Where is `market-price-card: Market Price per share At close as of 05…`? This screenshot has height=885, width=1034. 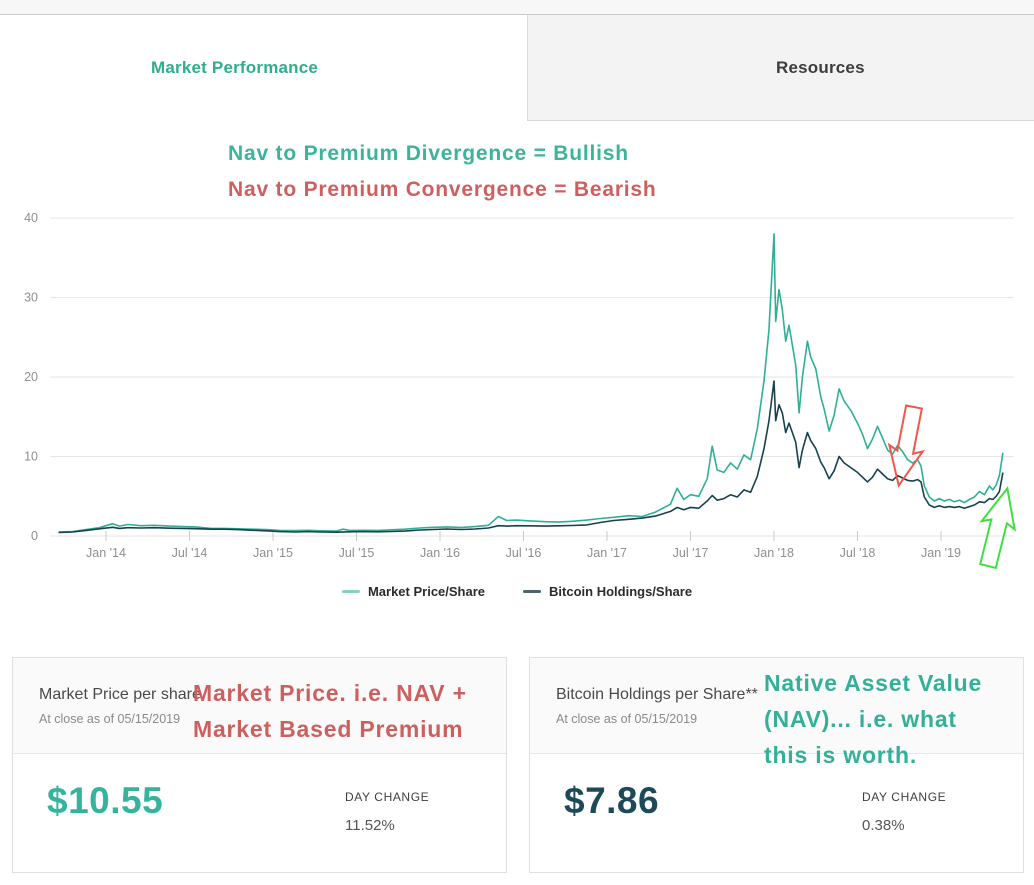 market-price-card: Market Price per share At close as of 05… is located at coordinates (259, 765).